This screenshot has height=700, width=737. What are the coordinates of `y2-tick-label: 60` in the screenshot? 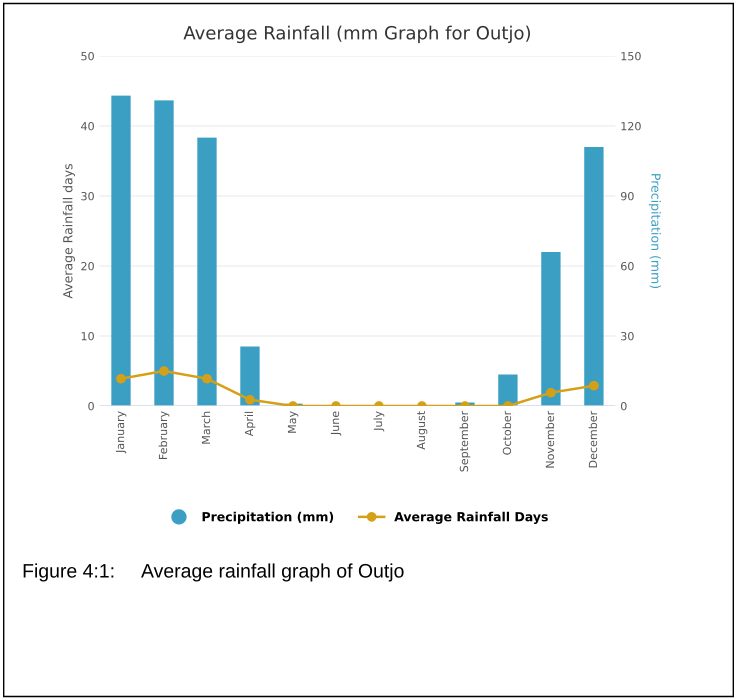 It's located at (627, 266).